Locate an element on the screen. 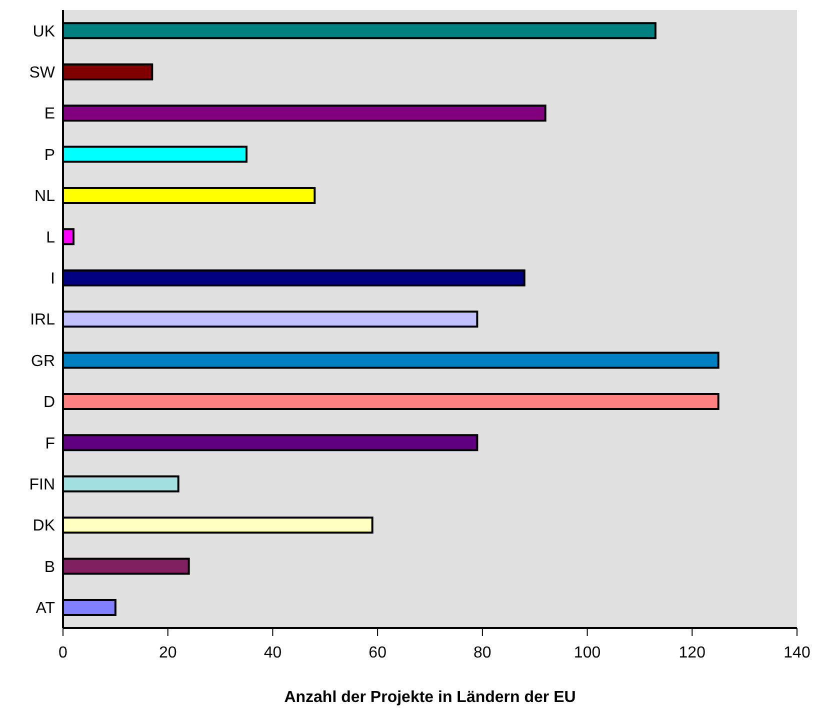  y-tick-label: SW is located at coordinates (42, 73).